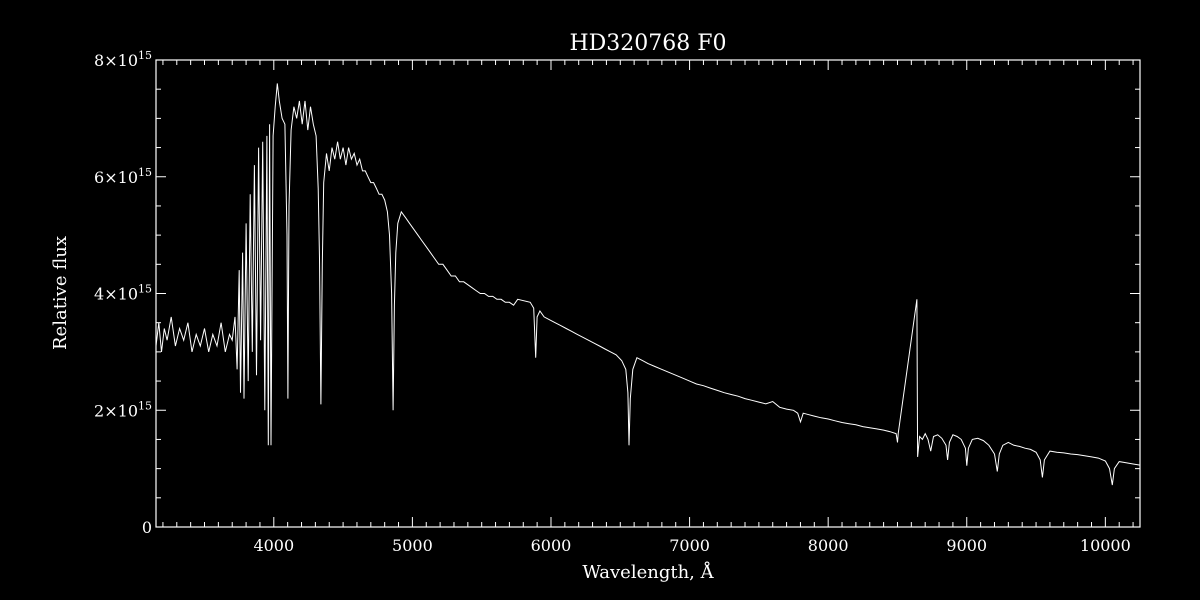 The width and height of the screenshot is (1200, 600). What do you see at coordinates (273, 545) in the screenshot?
I see `x-tick-label: 4000` at bounding box center [273, 545].